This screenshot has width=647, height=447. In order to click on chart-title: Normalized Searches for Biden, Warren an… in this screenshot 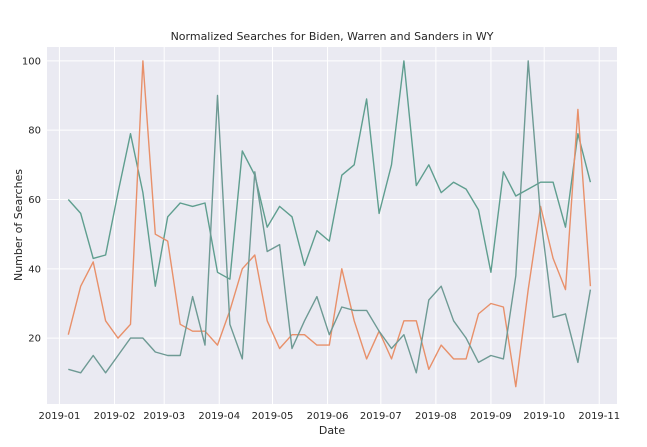, I will do `click(332, 36)`.